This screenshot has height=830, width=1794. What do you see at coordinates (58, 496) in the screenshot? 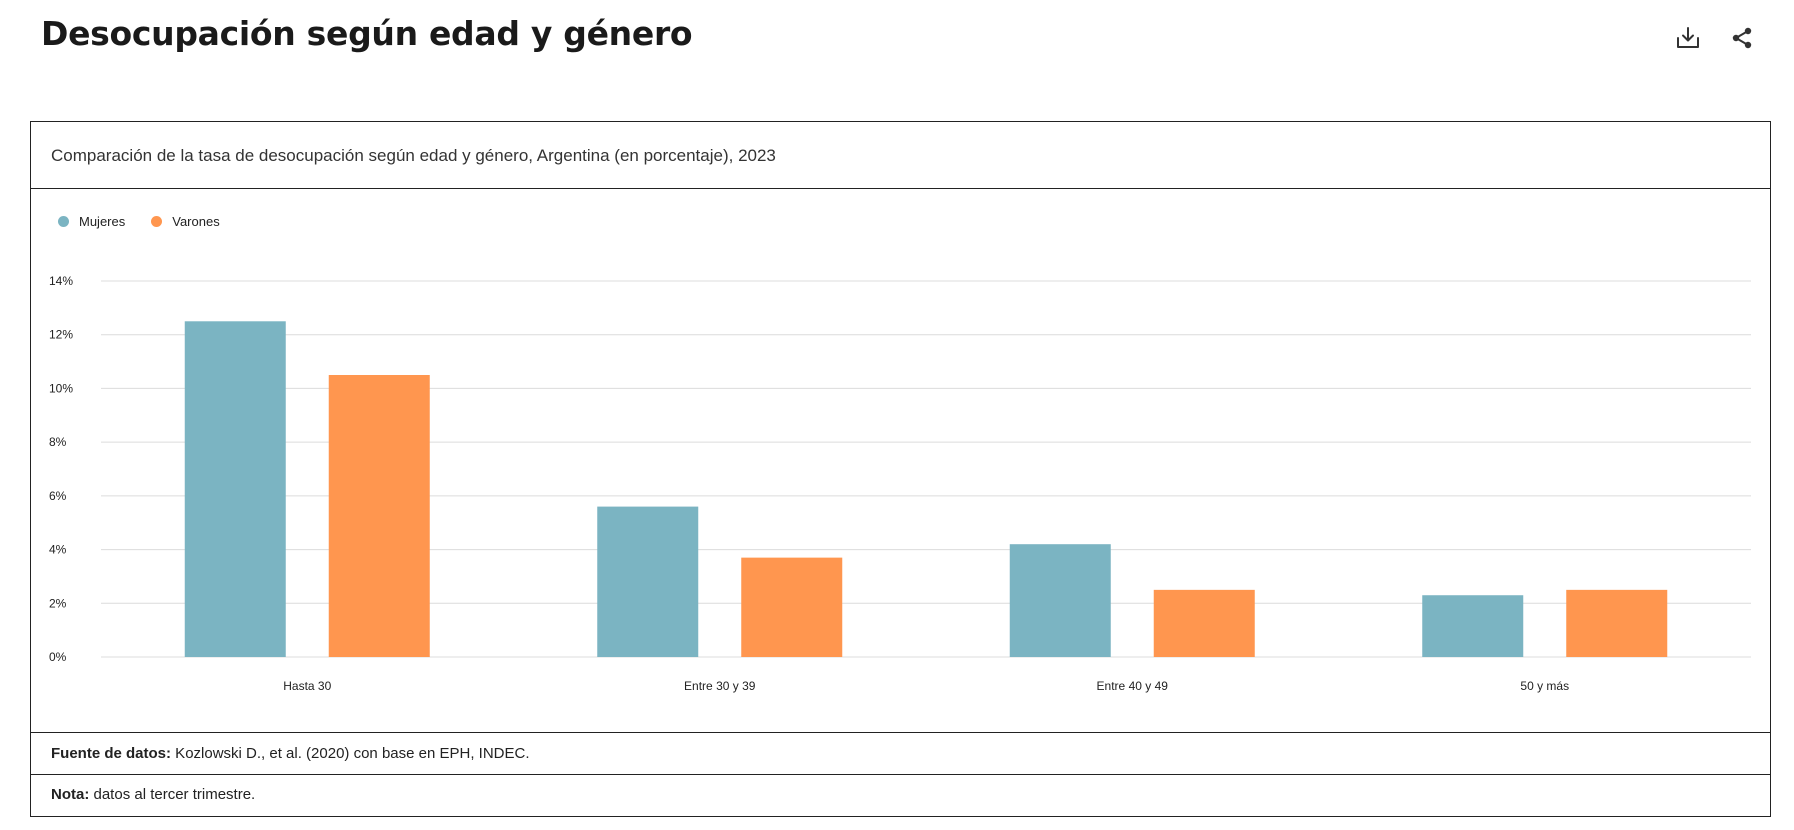
I see `y-tick-label: 6%` at bounding box center [58, 496].